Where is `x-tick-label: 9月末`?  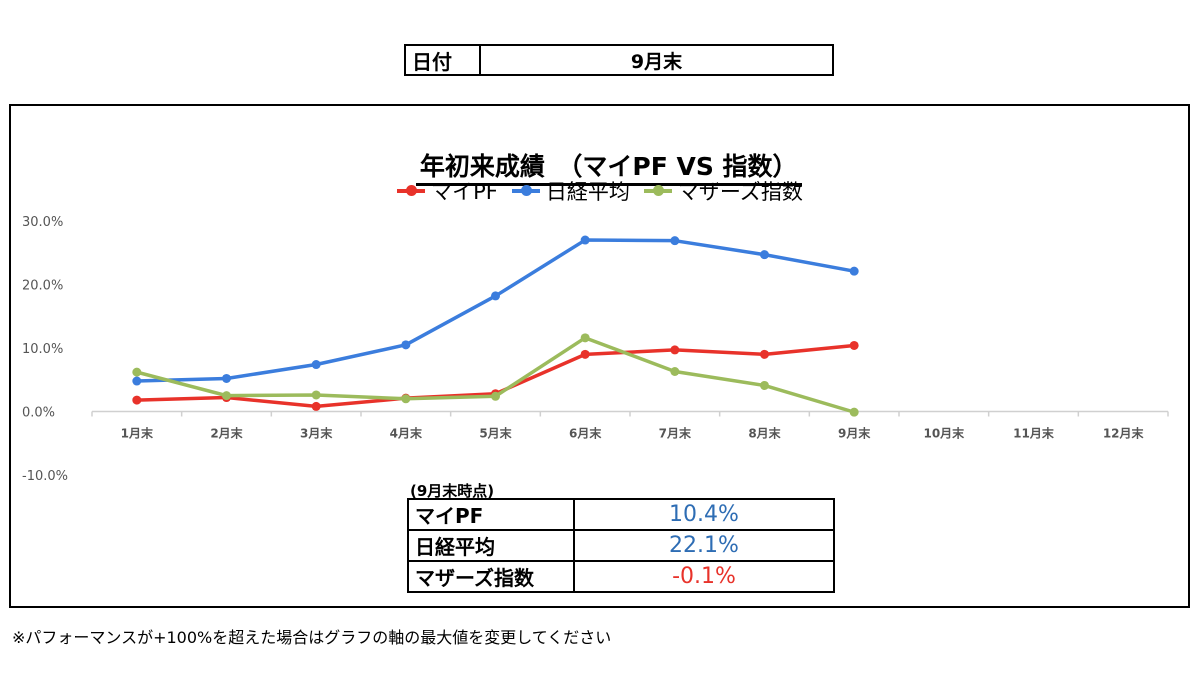
x-tick-label: 9月末 is located at coordinates (854, 433).